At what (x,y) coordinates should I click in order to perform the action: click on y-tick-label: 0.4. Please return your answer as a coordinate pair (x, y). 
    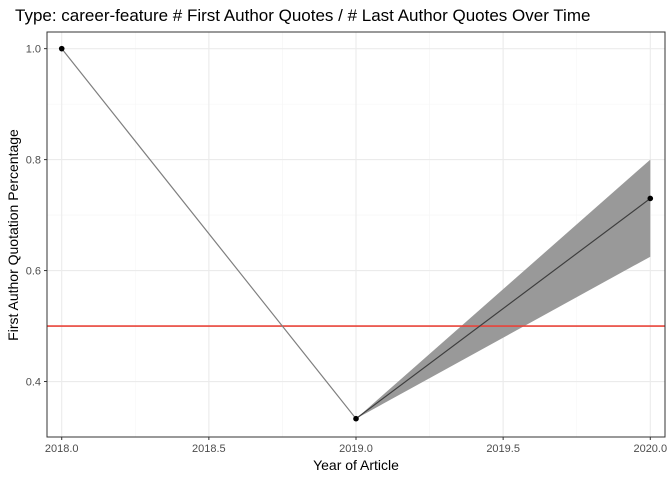
    Looking at the image, I should click on (33, 383).